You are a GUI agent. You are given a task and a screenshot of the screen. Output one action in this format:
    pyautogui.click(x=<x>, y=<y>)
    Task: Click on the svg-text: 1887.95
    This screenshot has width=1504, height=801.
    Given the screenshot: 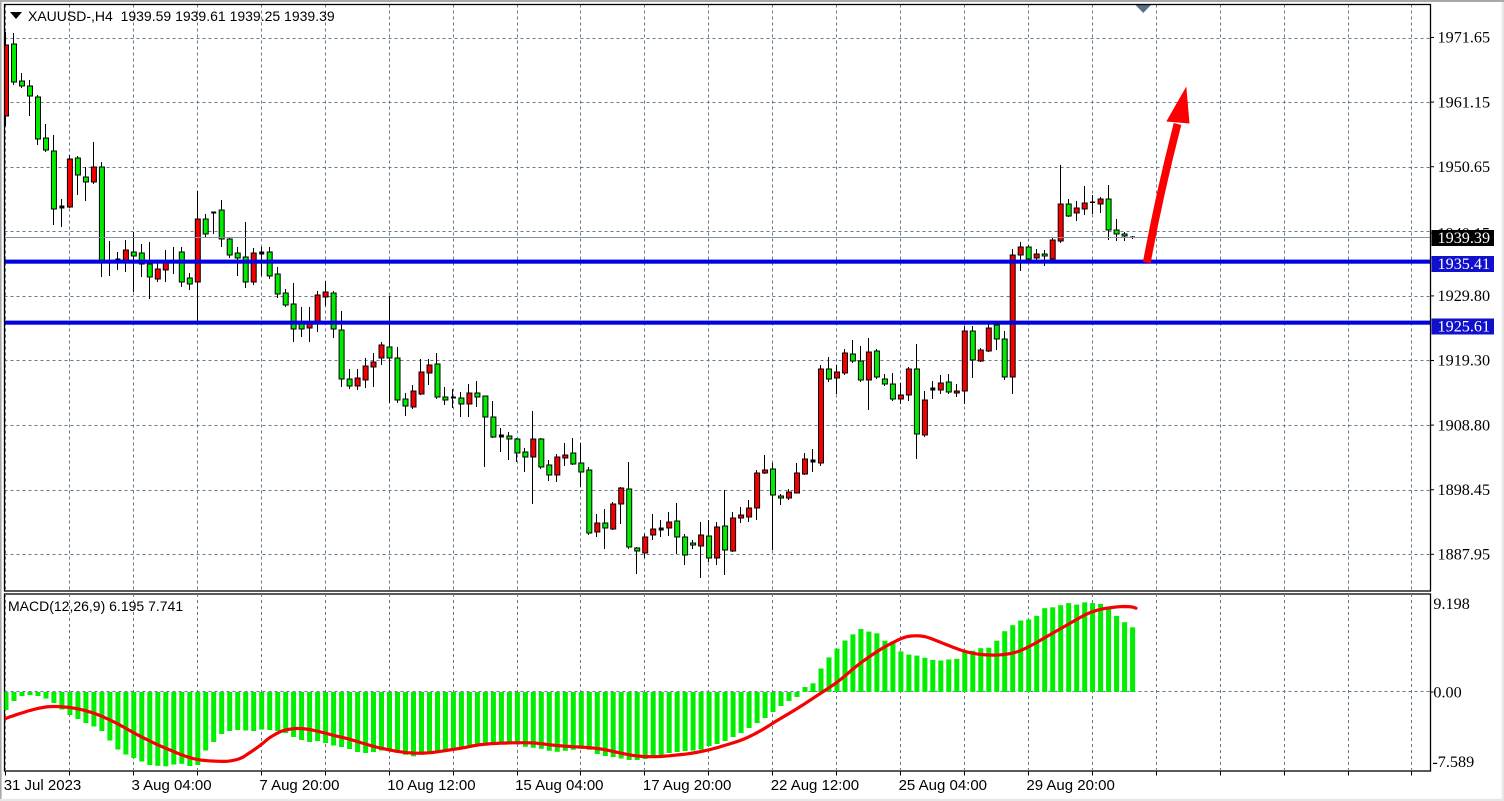 What is the action you would take?
    pyautogui.click(x=1464, y=555)
    